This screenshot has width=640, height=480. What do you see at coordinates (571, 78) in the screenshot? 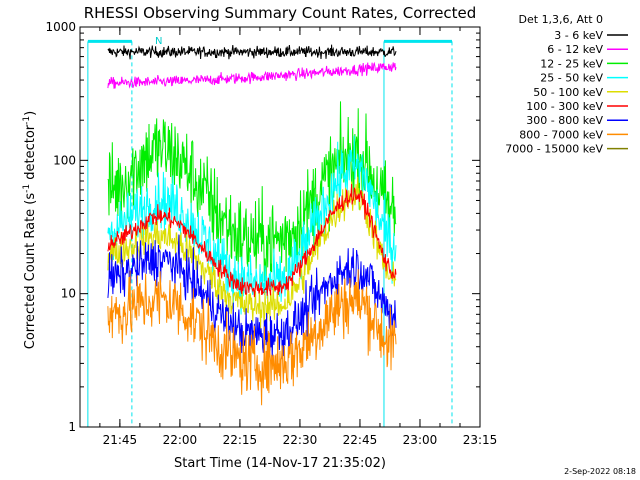
I see `legend-entry-label: 25 - 50 keV` at bounding box center [571, 78].